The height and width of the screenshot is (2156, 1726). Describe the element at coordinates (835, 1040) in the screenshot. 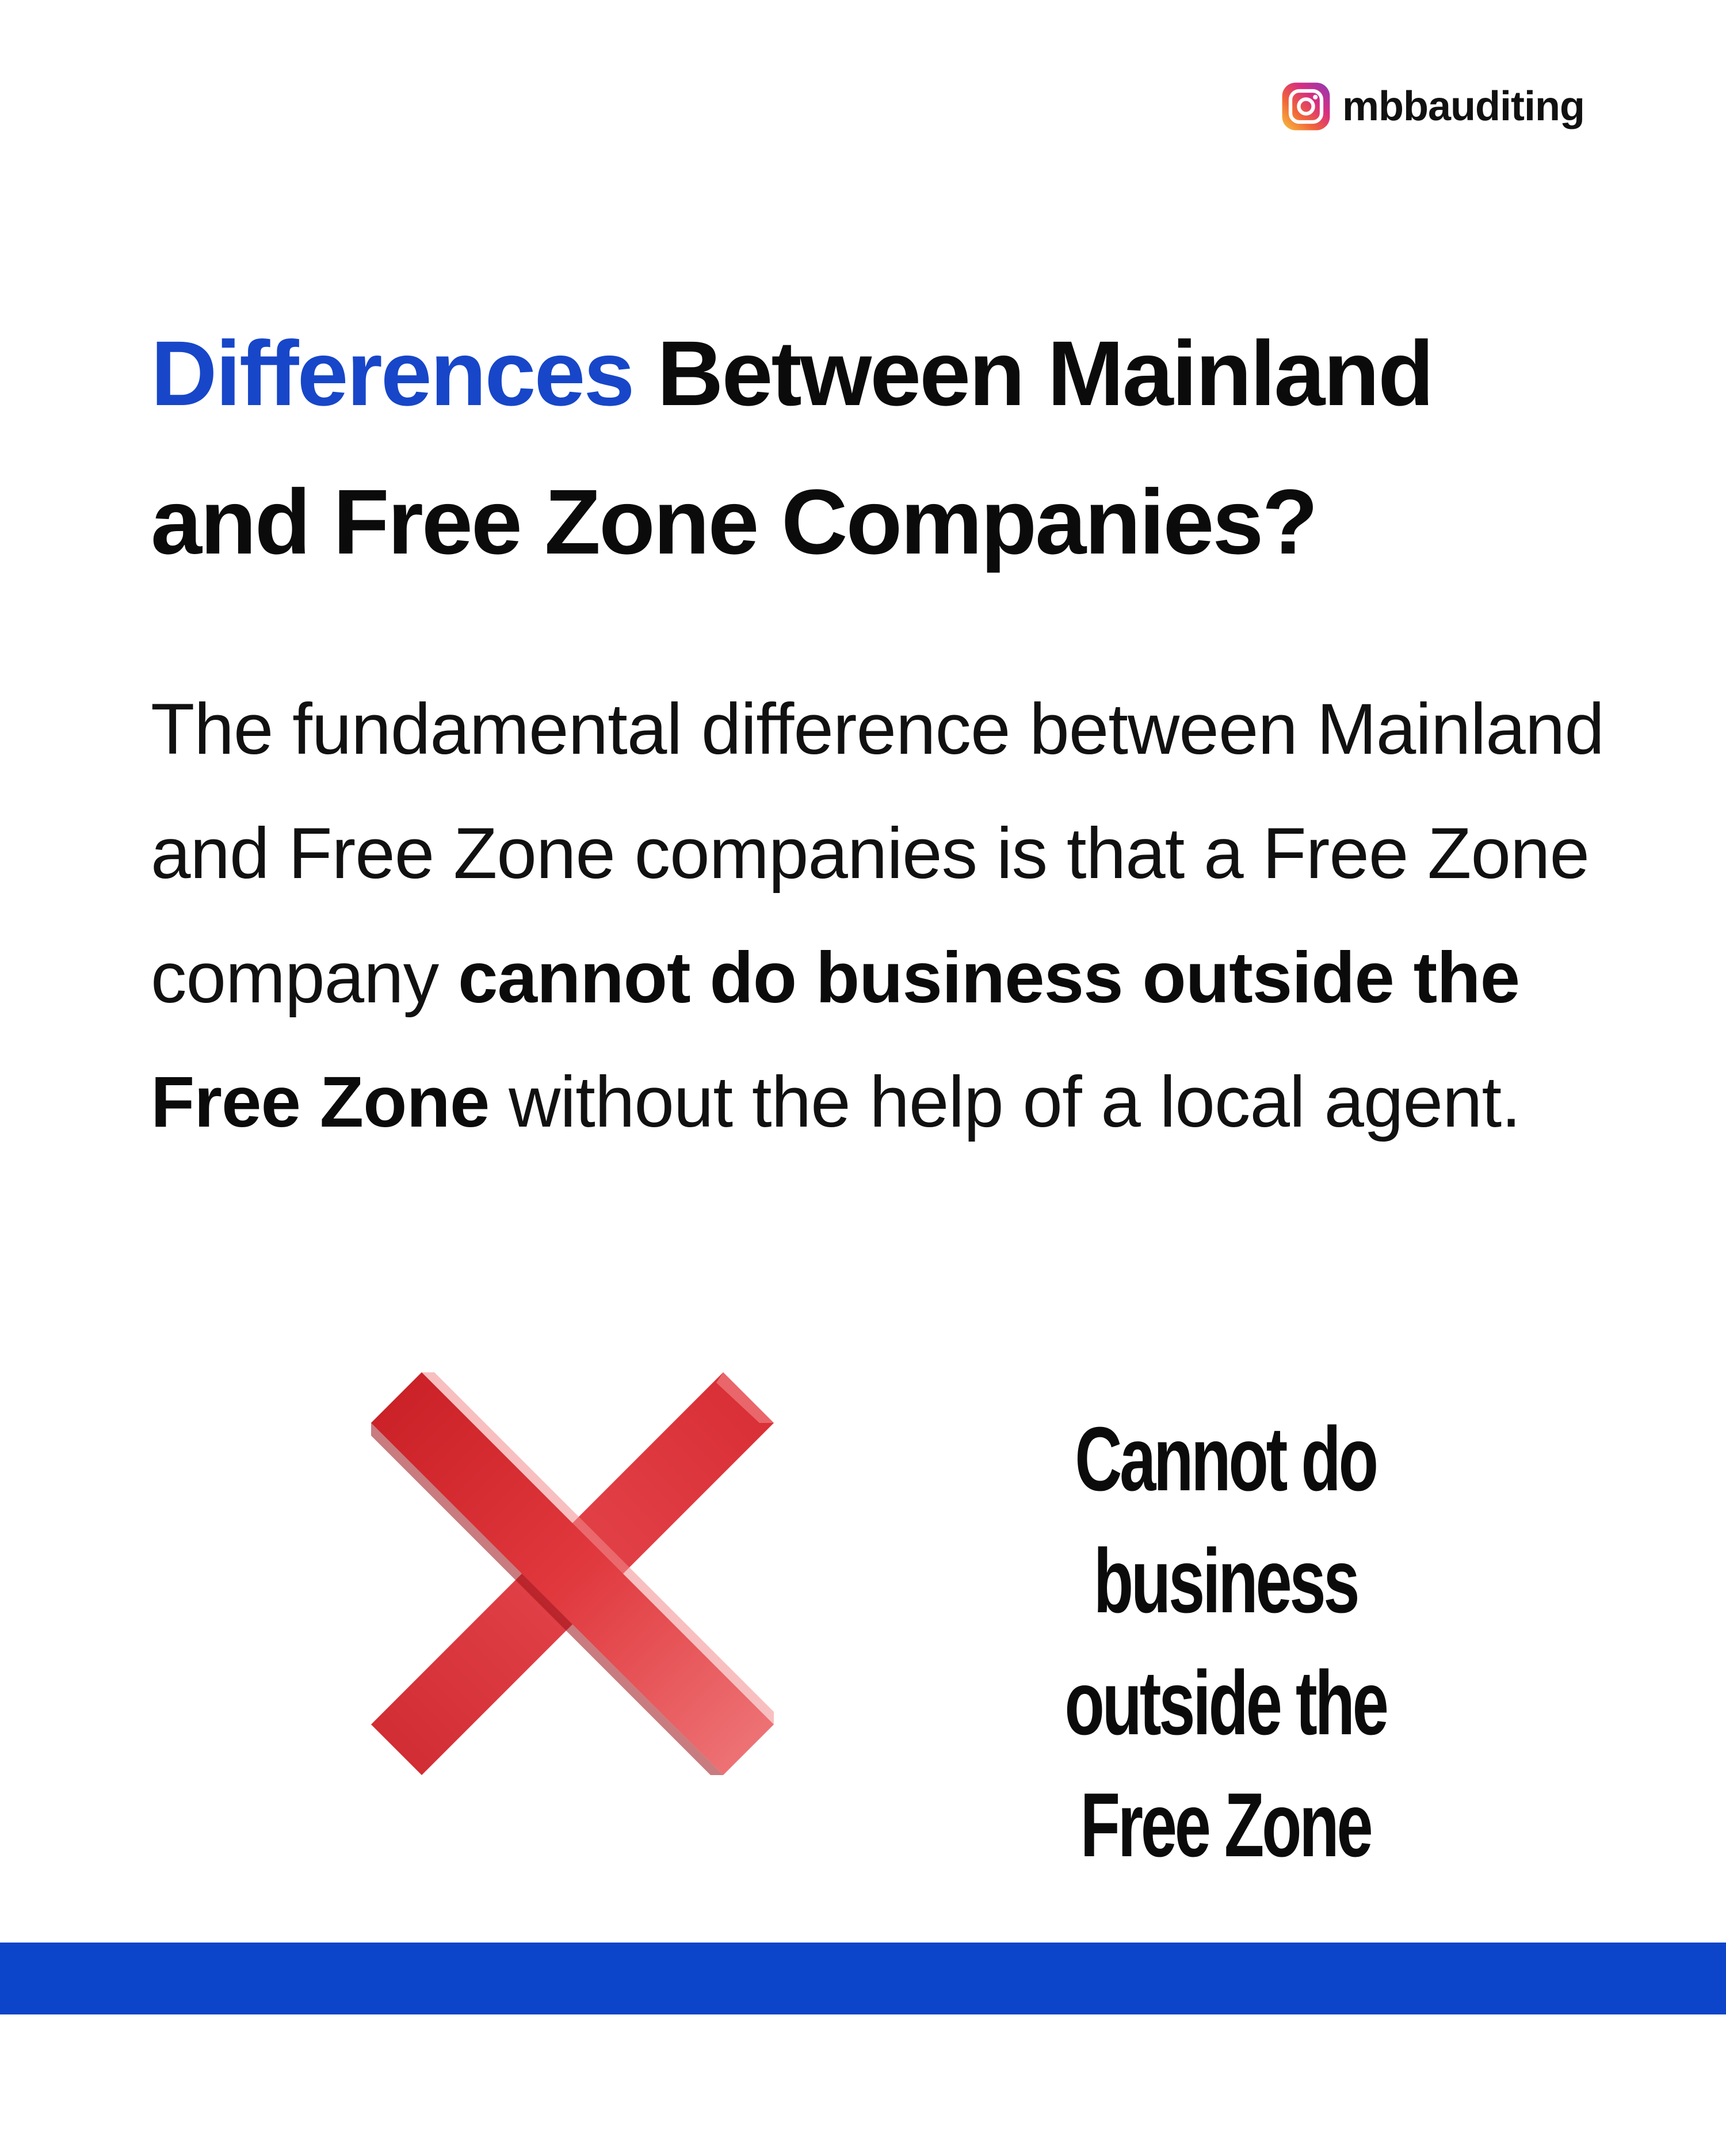

I see `description-bold-phrase: cannot do business outside the Free Zone` at that location.